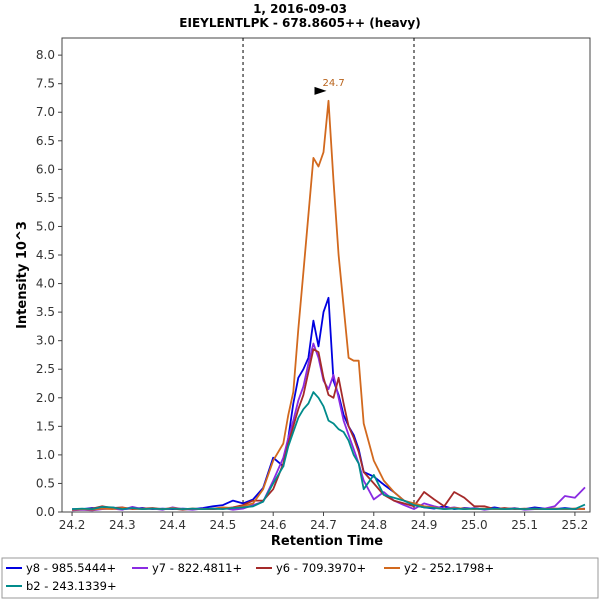  Describe the element at coordinates (45, 226) in the screenshot. I see `y-tick-label: 5.0` at that location.